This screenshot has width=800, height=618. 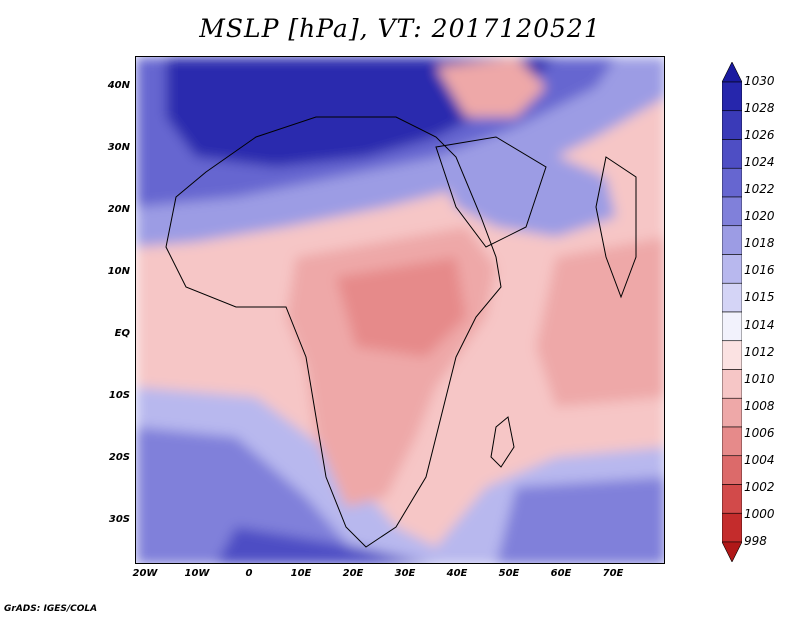 I want to click on arabia-outline, so click(x=491, y=192).